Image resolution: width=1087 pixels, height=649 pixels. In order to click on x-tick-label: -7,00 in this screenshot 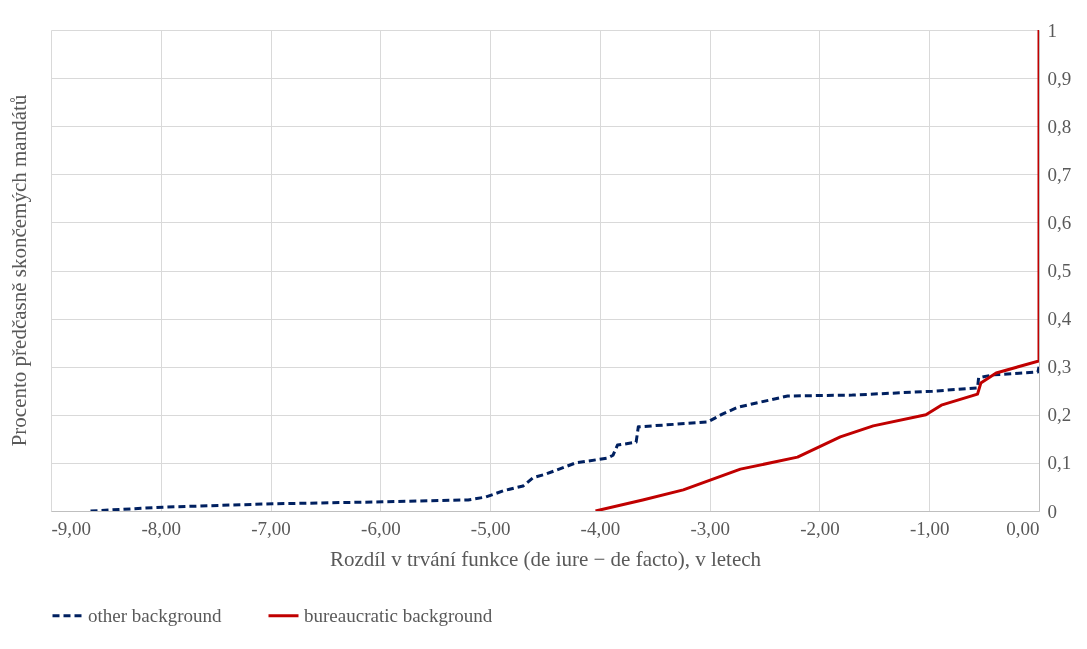, I will do `click(271, 528)`.